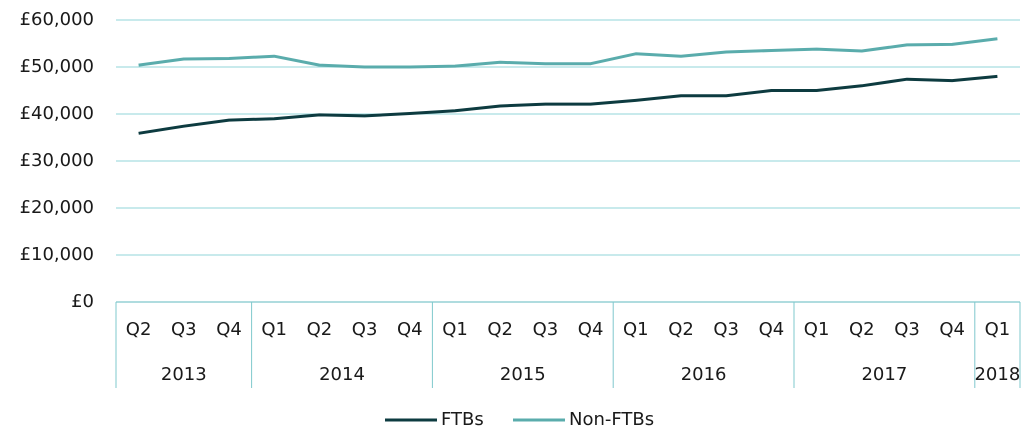 This screenshot has width=1032, height=432. Describe the element at coordinates (57, 254) in the screenshot. I see `y-tick-label: £10,000` at that location.